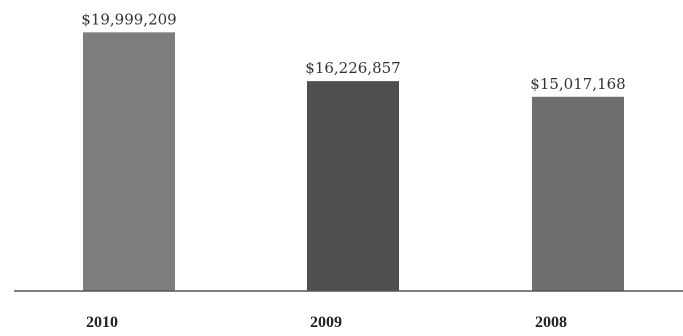  Describe the element at coordinates (578, 193) in the screenshot. I see `bar-2008` at that location.